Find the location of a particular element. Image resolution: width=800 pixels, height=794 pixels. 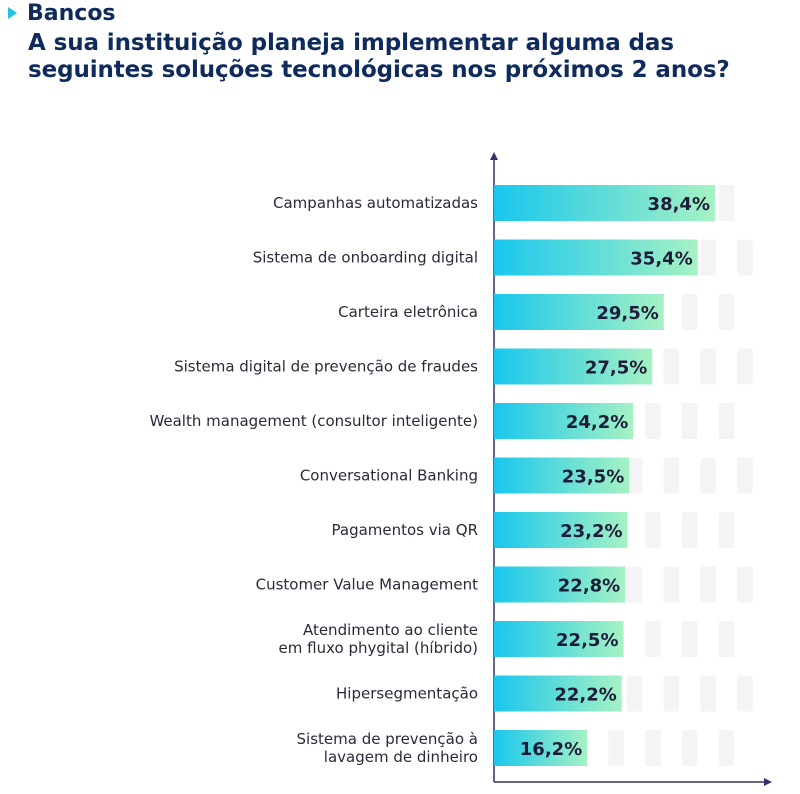

category-label: Atendimento ao cliente is located at coordinates (390, 630).